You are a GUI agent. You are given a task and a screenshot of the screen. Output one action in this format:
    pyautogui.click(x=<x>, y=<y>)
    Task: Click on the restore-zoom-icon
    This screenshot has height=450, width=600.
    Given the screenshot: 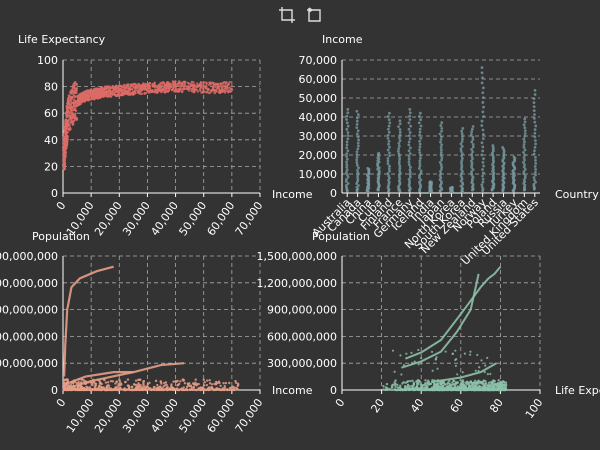 What is the action you would take?
    pyautogui.click(x=287, y=15)
    